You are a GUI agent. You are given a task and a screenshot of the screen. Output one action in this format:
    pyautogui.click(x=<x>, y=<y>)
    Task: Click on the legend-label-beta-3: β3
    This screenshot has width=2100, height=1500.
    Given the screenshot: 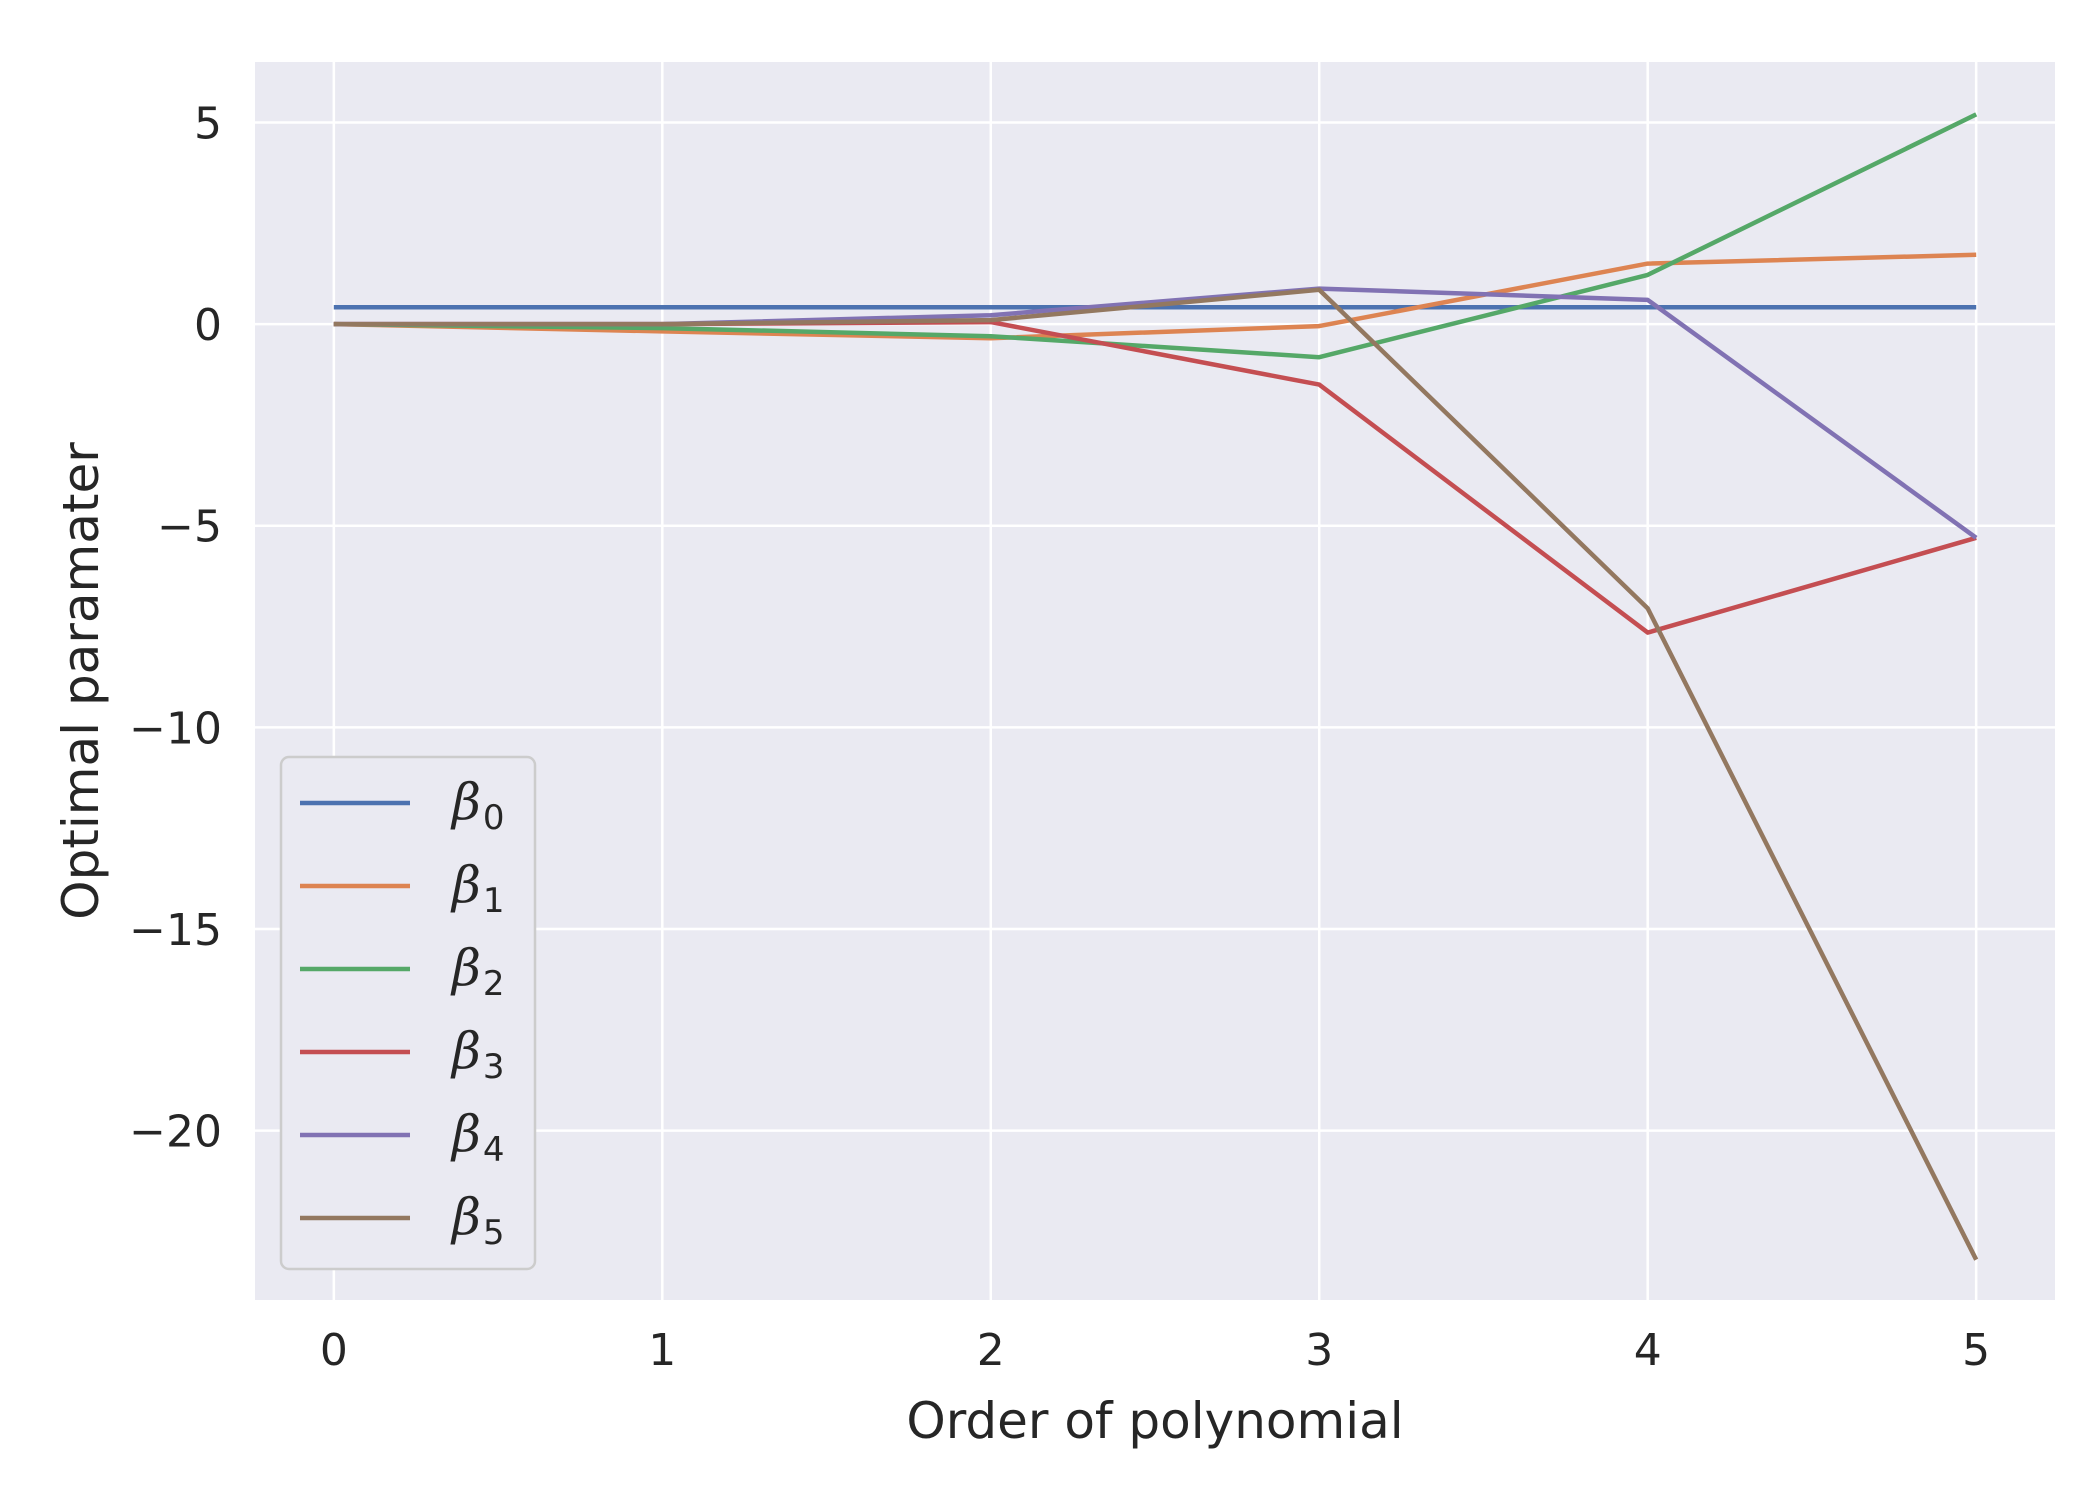 What is the action you would take?
    pyautogui.click(x=477, y=1054)
    